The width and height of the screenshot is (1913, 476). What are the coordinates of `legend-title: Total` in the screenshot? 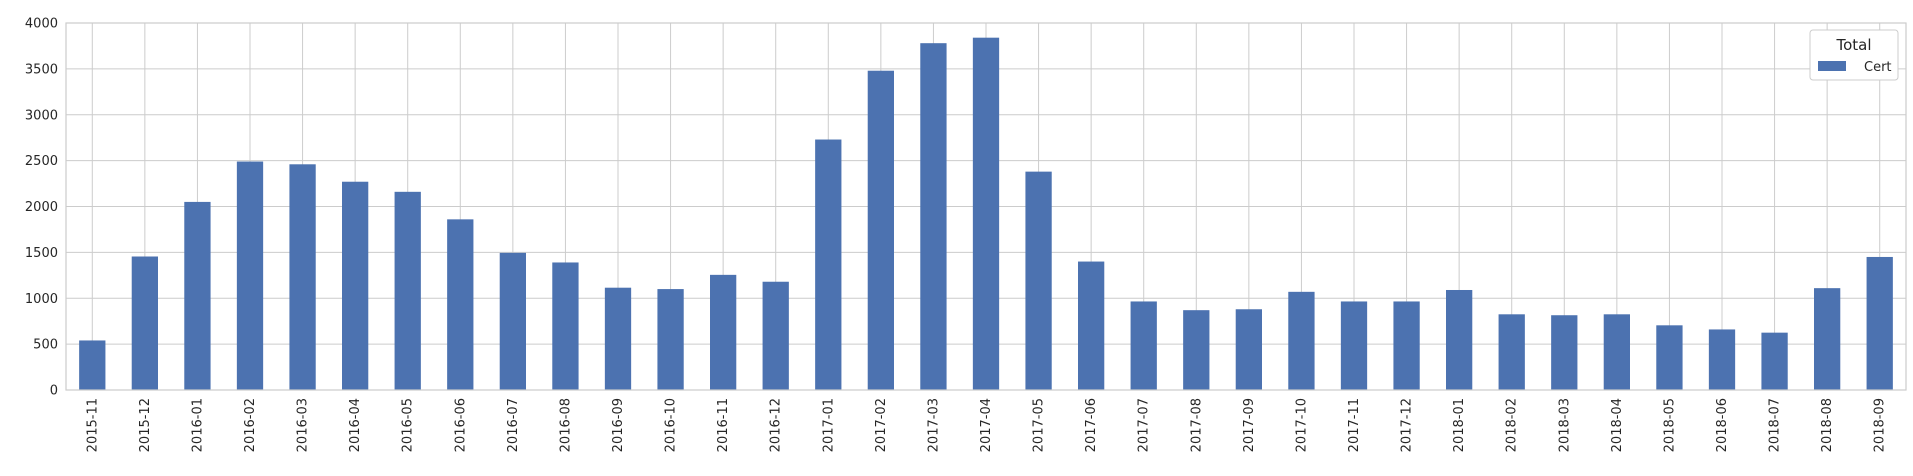 It's located at (1853, 45).